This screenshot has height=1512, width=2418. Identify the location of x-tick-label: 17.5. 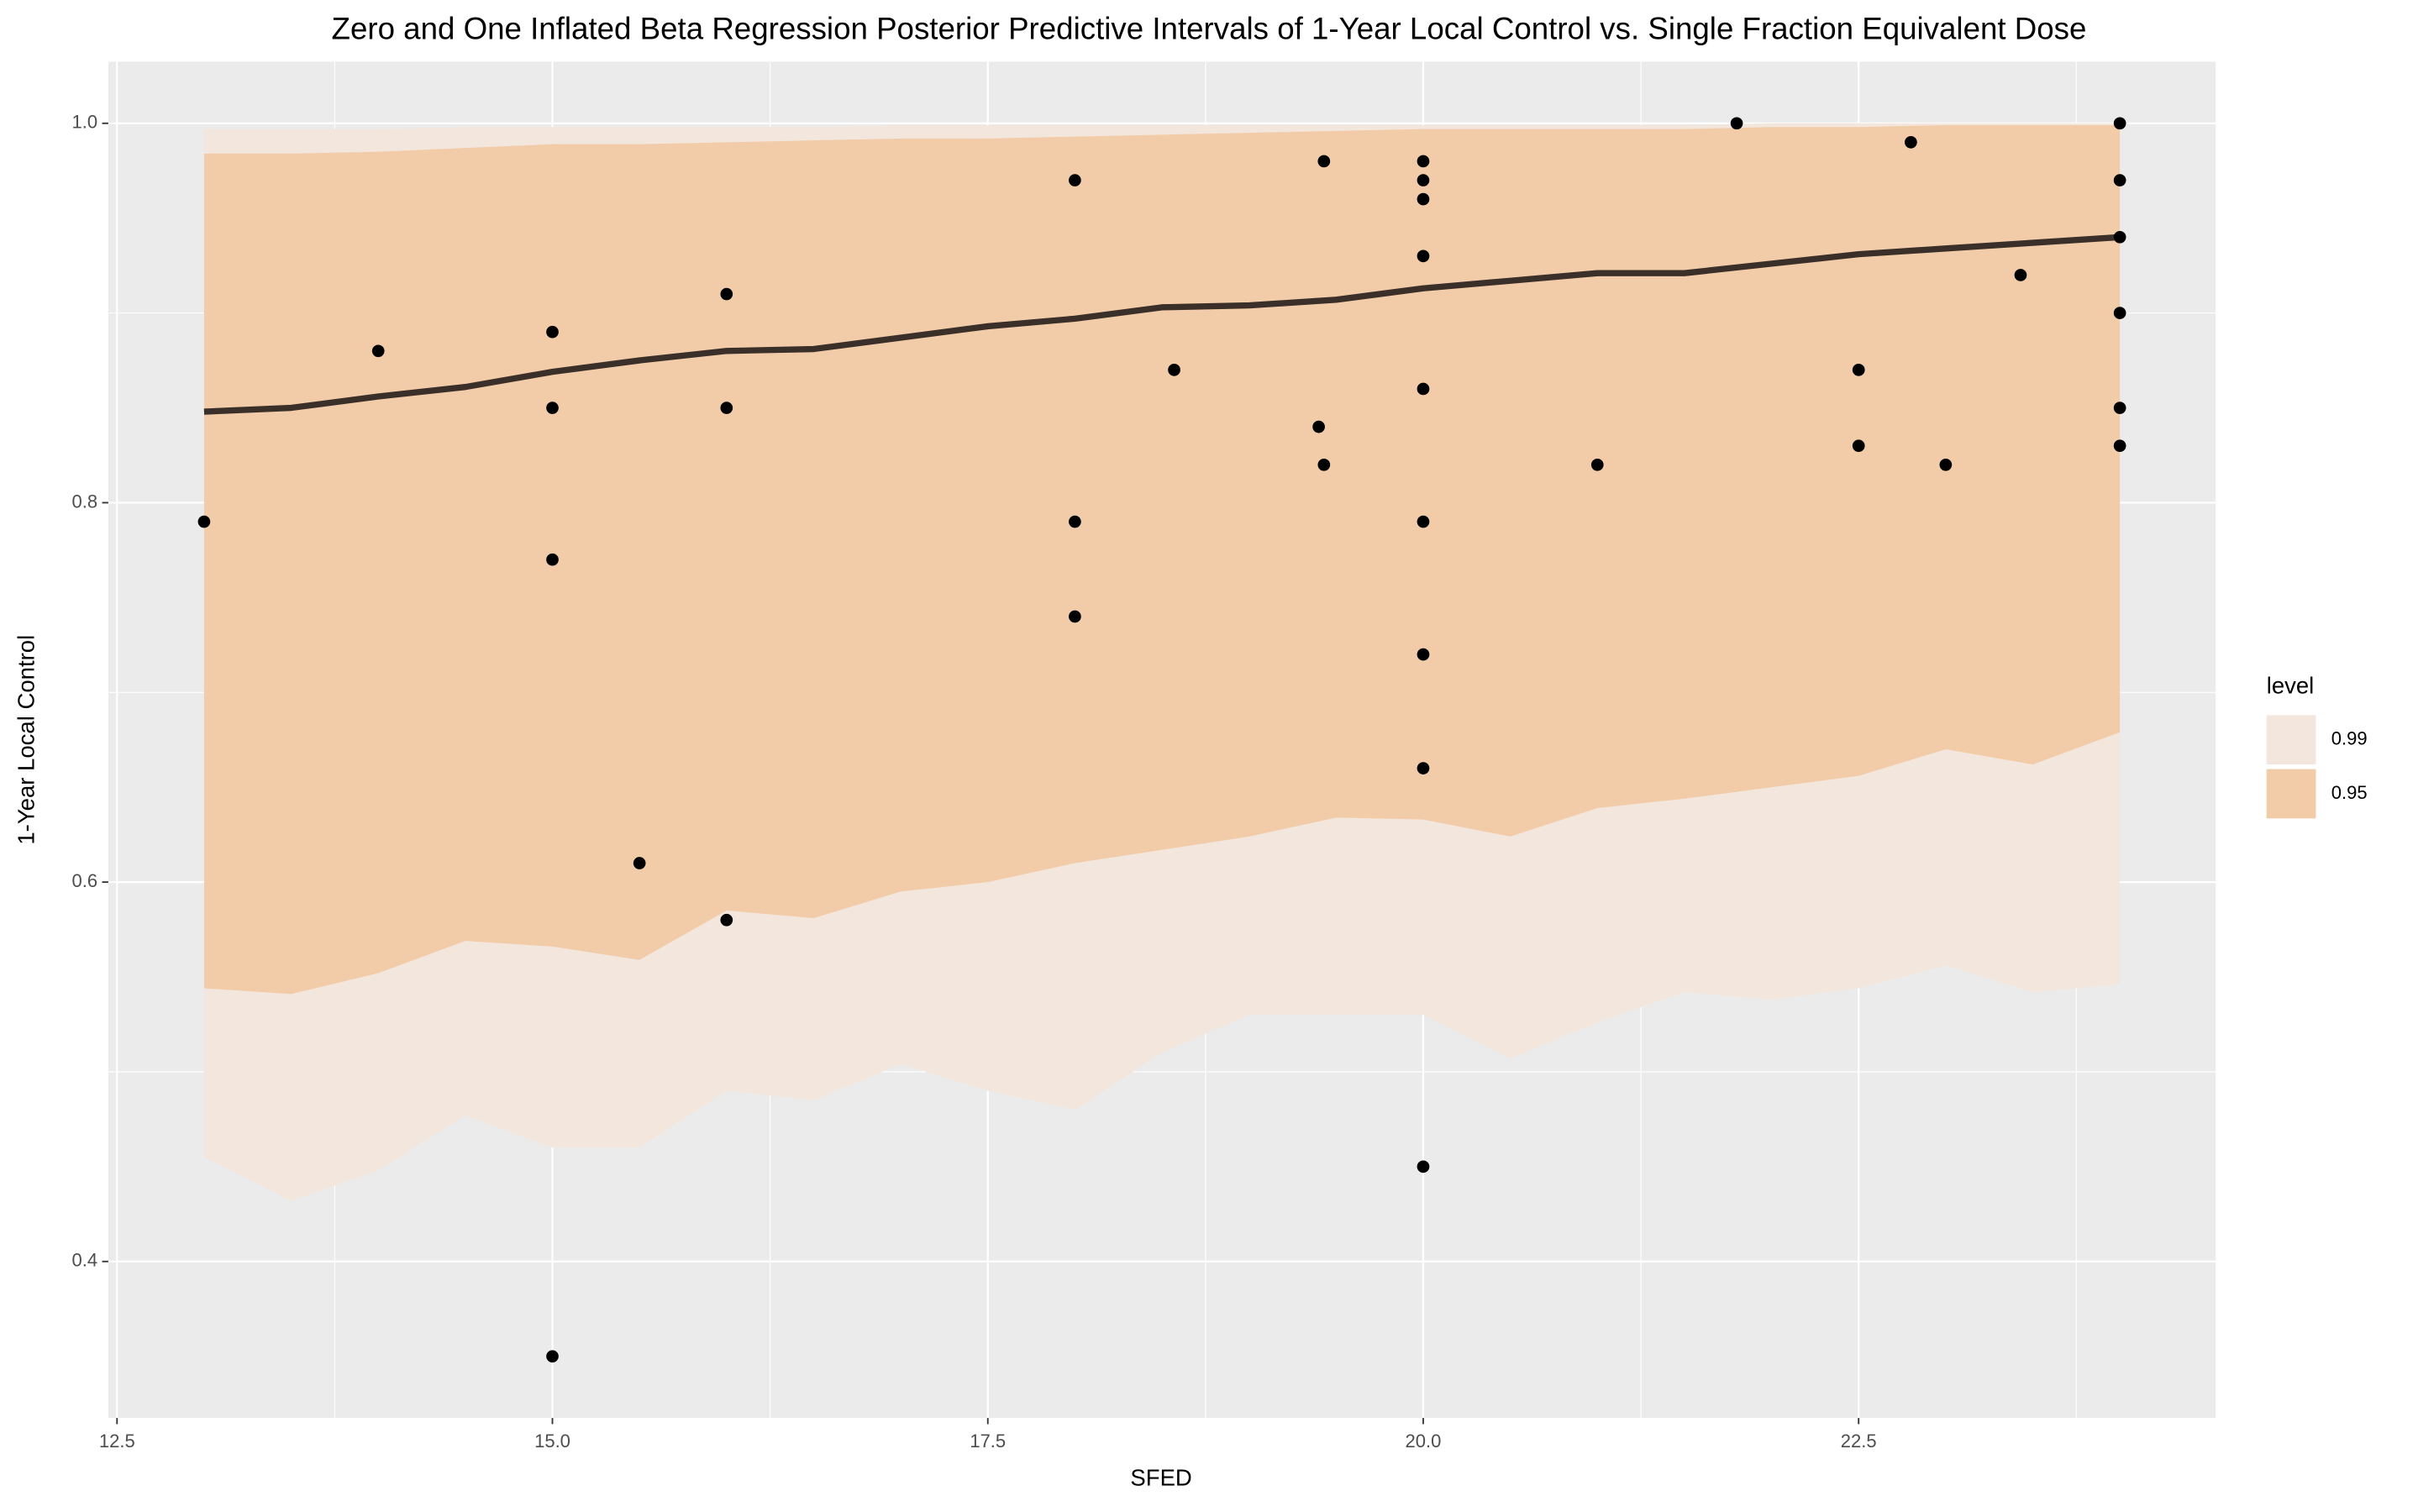
(988, 1441).